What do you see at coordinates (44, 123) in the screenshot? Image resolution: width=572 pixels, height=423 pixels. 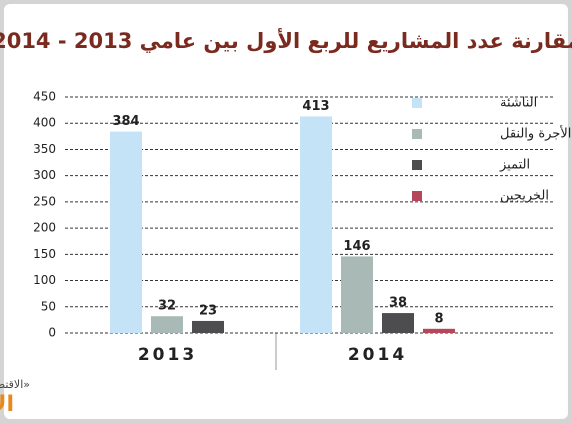 I see `y-tick-label: 400` at bounding box center [44, 123].